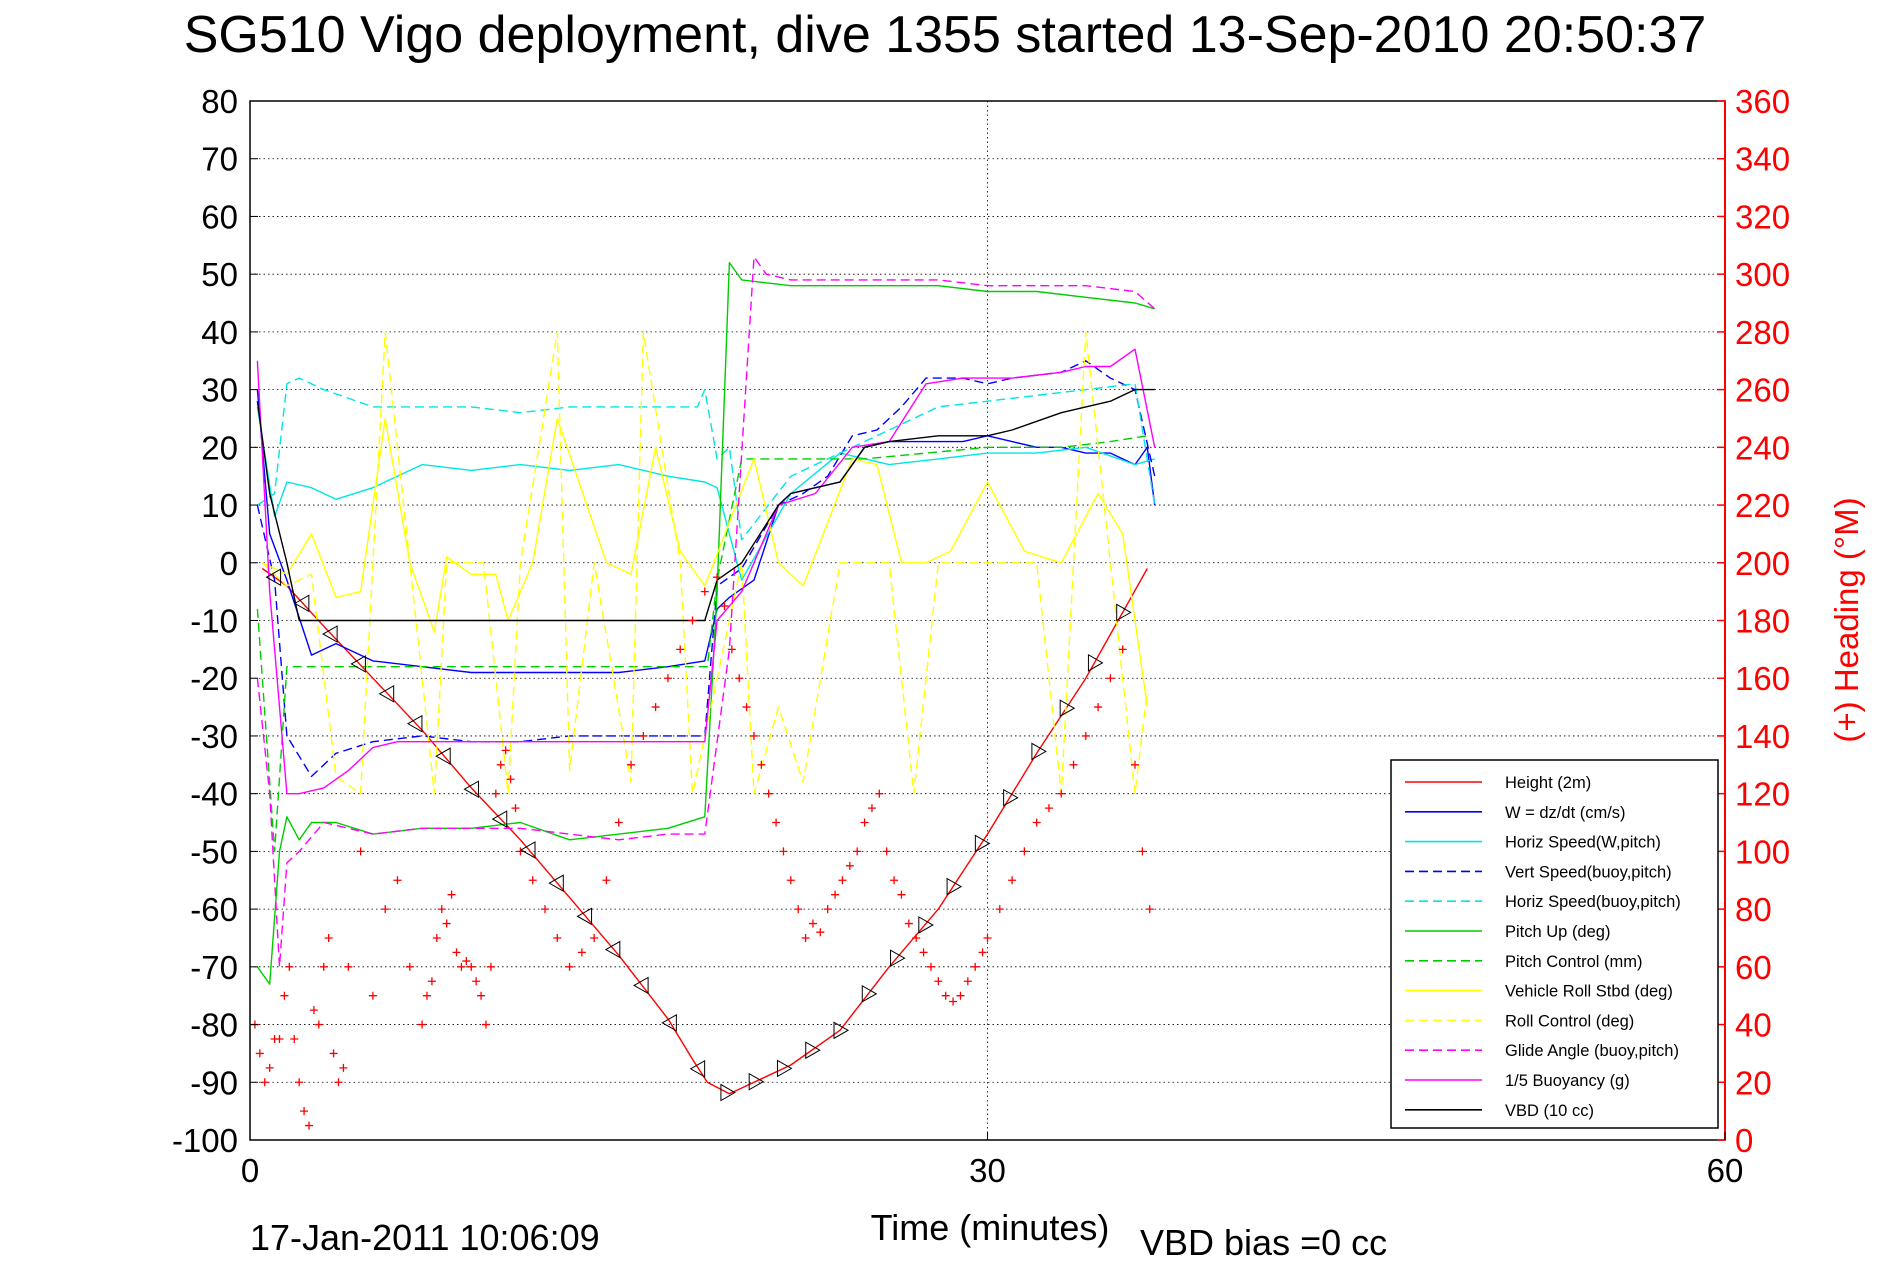  I want to click on right-axis-label: (+) Heading (°M), so click(1846, 619).